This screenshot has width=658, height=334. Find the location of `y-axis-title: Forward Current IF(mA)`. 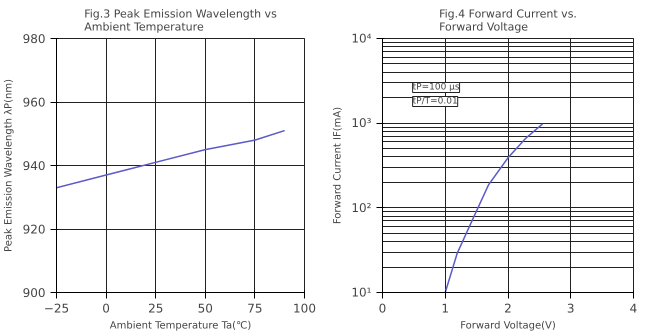

y-axis-title: Forward Current IF(mA) is located at coordinates (338, 165).